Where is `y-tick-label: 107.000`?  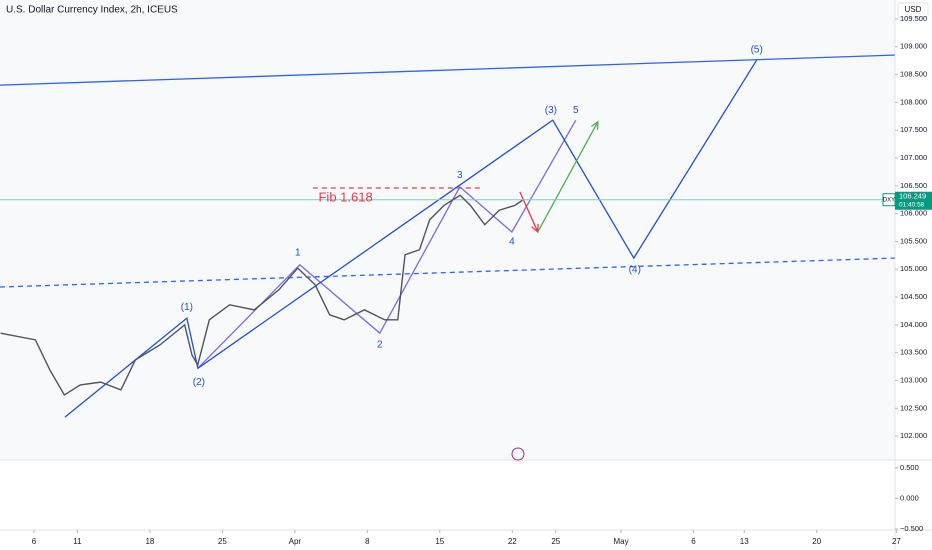 y-tick-label: 107.000 is located at coordinates (913, 157).